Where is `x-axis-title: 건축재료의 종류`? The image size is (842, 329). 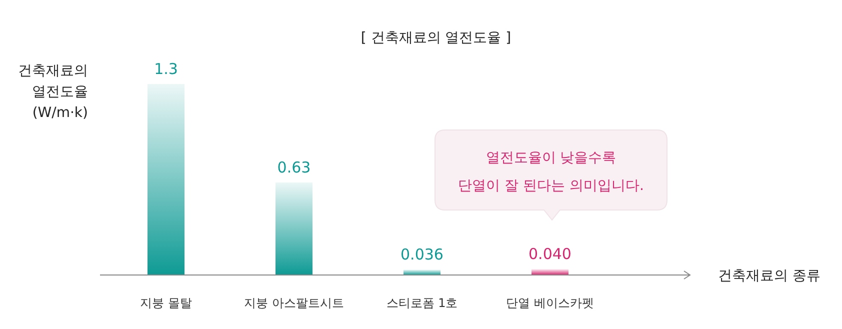
x-axis-title: 건축재료의 종류 is located at coordinates (769, 276).